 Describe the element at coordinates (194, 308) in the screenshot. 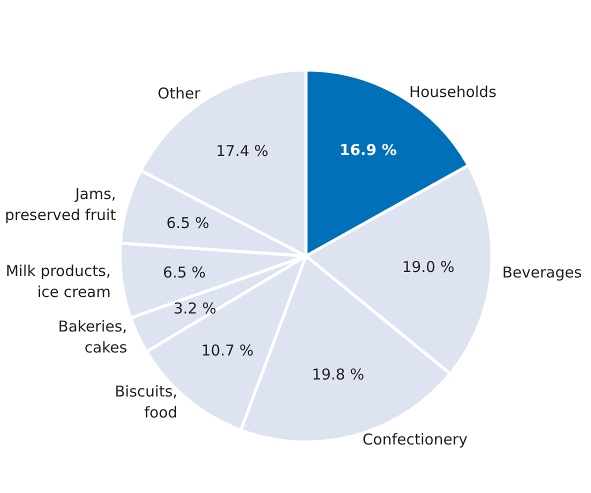

I see `data-label: 3.2 %` at that location.